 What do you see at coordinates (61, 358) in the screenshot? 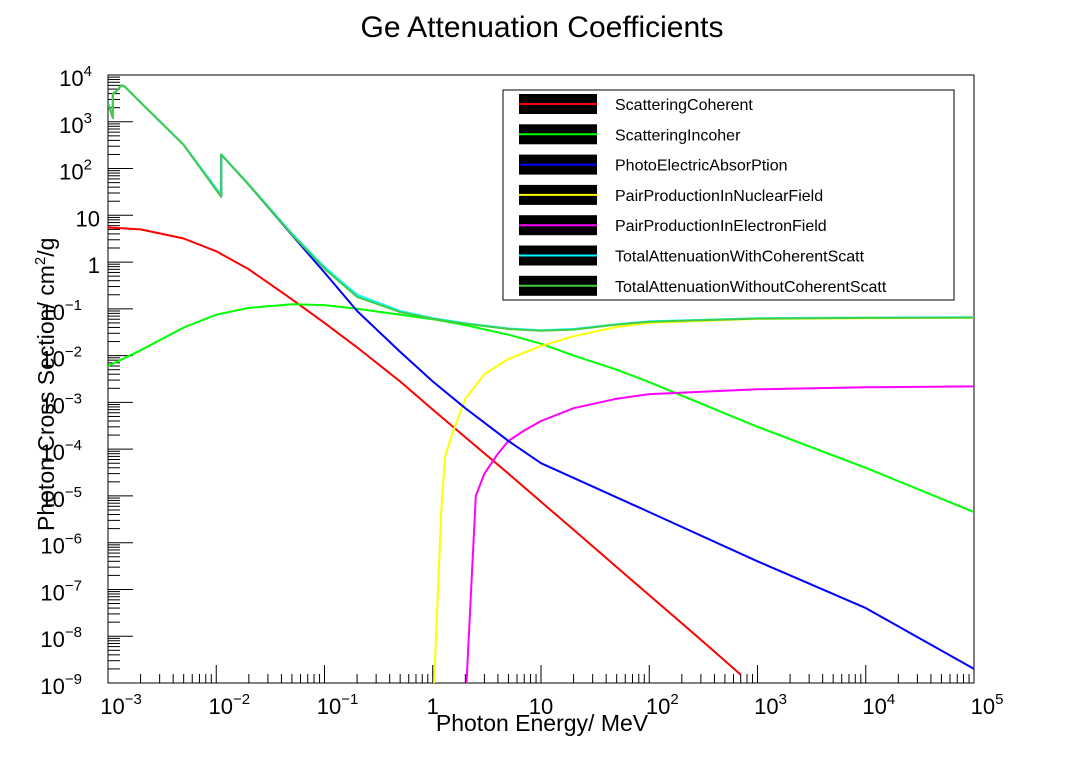
I see `y-tick-label: 10⁻²` at bounding box center [61, 358].